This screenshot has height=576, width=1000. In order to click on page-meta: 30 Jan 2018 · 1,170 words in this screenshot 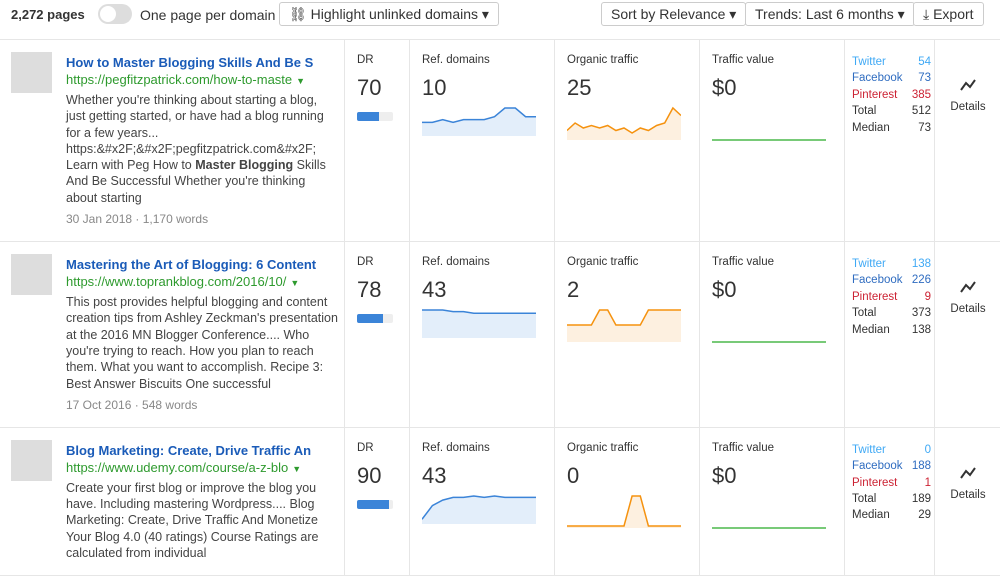, I will do `click(137, 219)`.